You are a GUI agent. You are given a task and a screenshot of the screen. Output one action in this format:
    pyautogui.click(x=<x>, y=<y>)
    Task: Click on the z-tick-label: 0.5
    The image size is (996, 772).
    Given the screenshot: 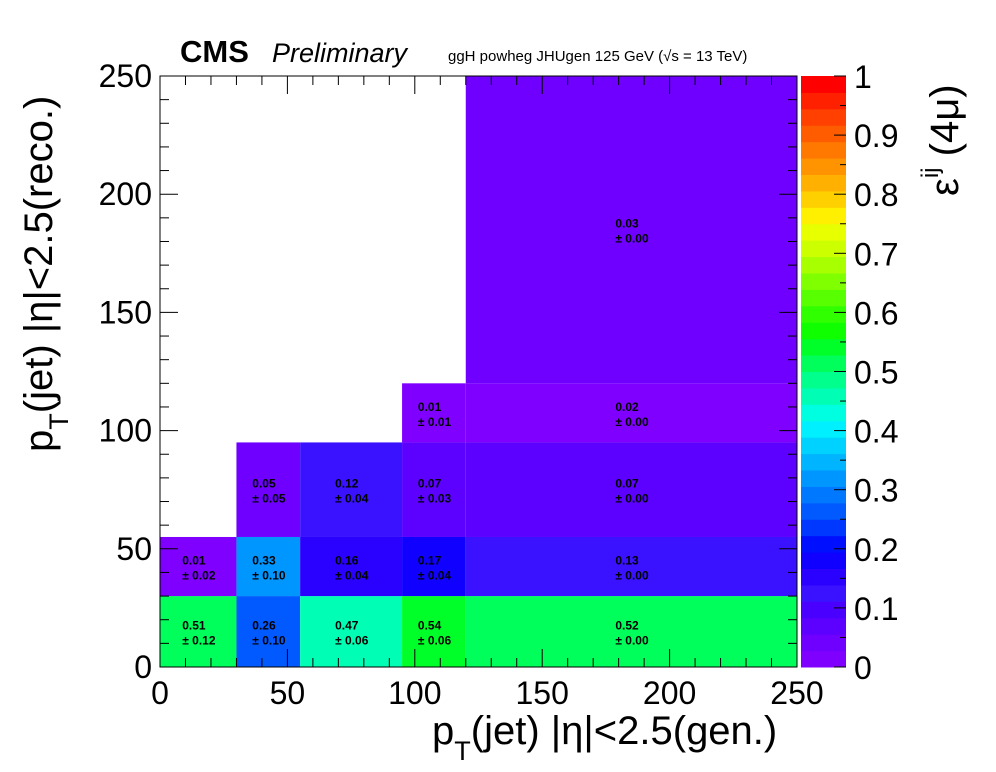 What is the action you would take?
    pyautogui.click(x=876, y=373)
    